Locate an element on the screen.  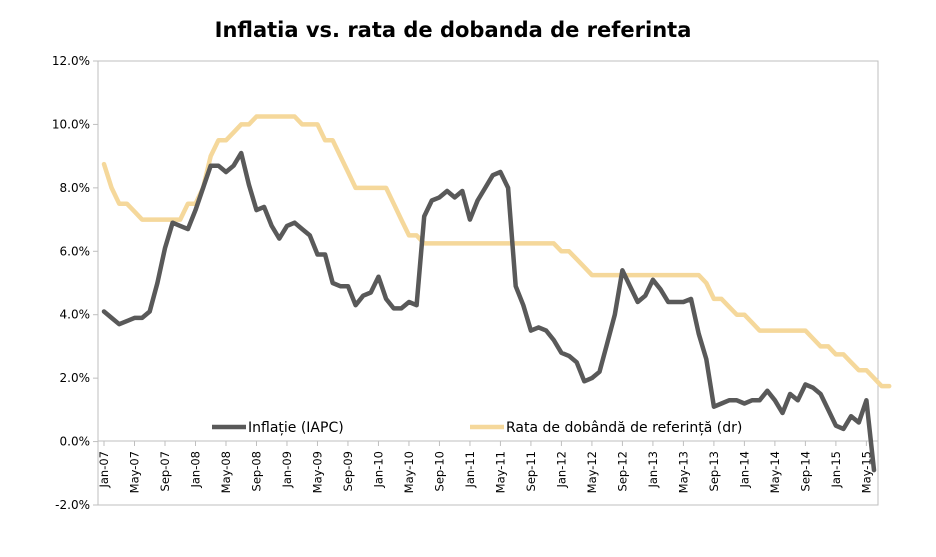
y-axis-ticks: -2.0% 0.0% 2.0% 4.0% 6.0% 8.0% 10.0% 12.0% is located at coordinates (75, 283).